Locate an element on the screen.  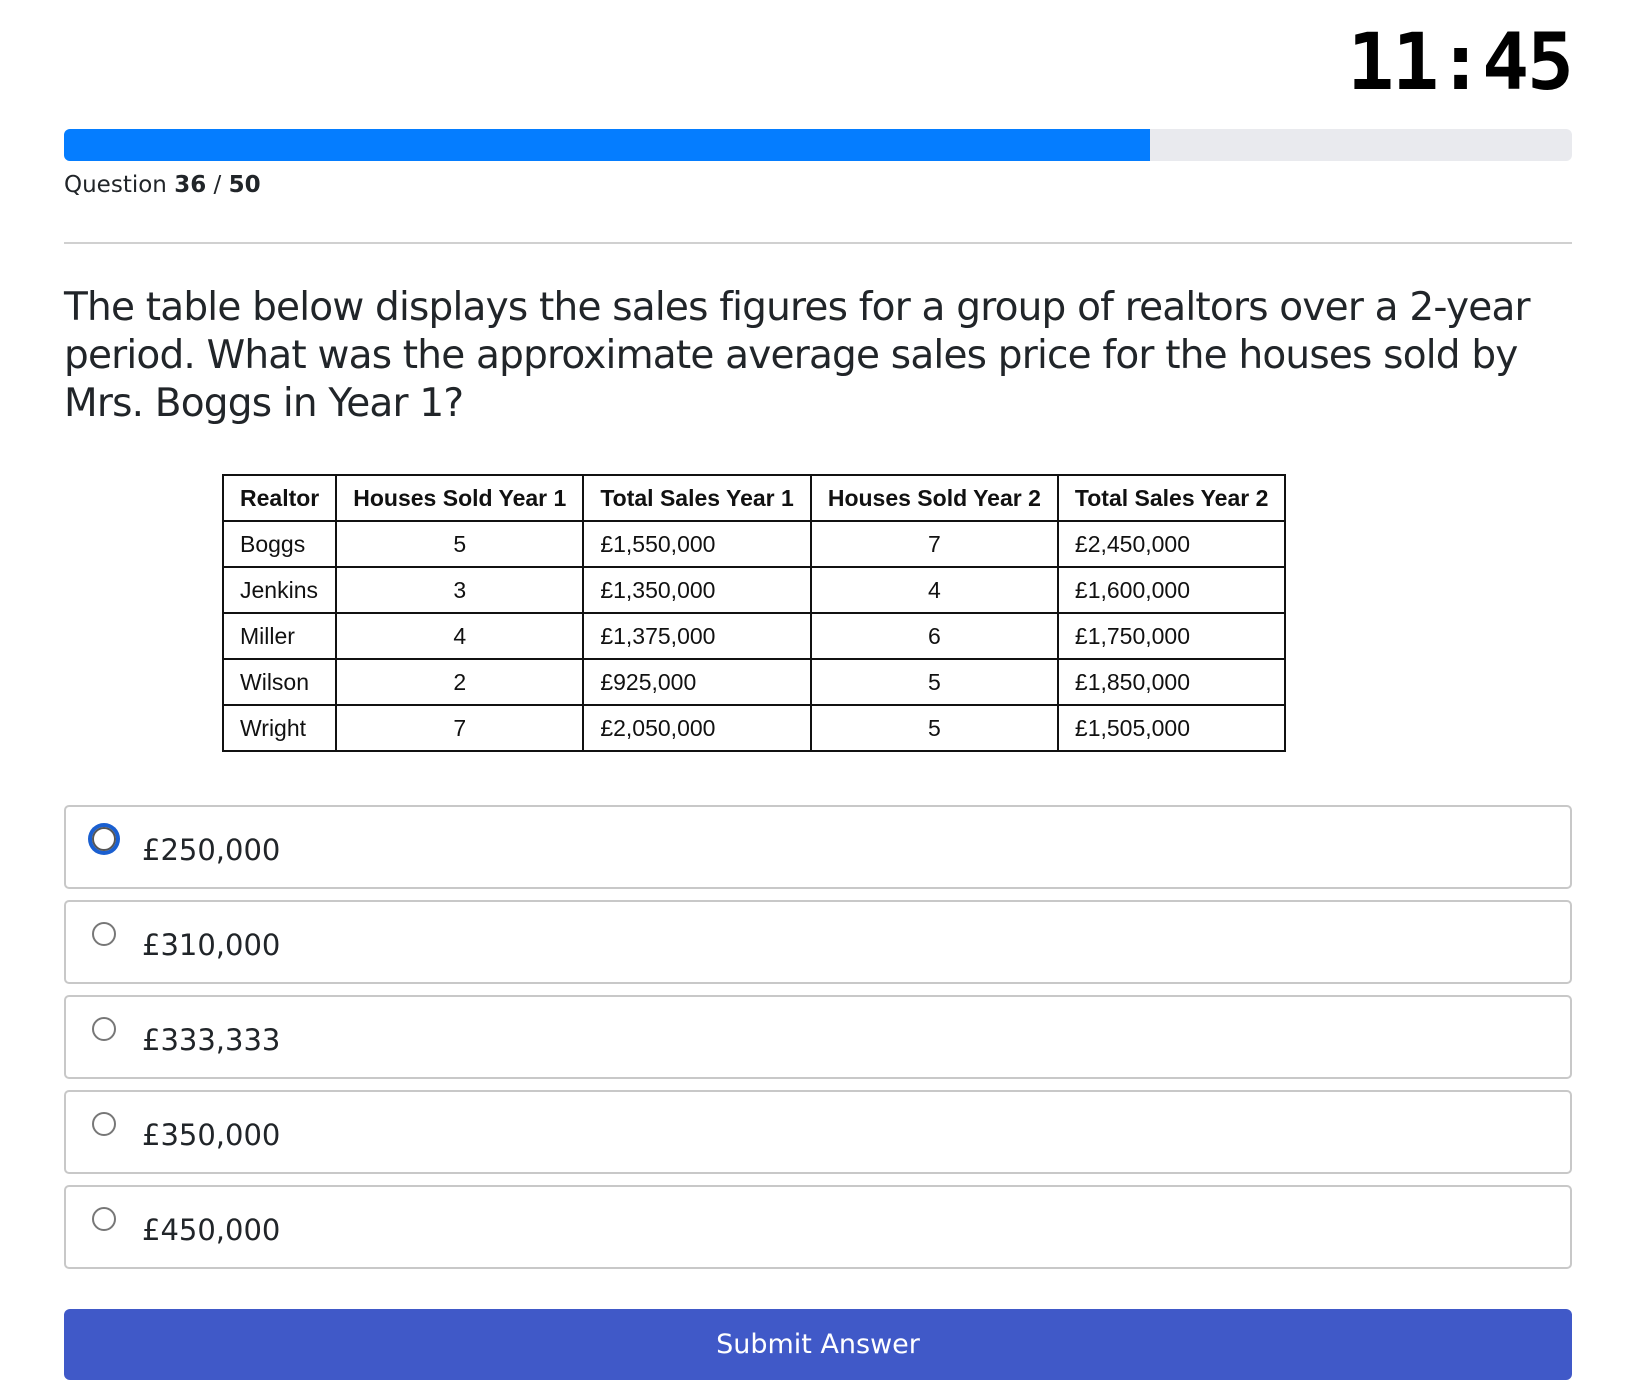
option-label: £250,000 is located at coordinates (211, 850).